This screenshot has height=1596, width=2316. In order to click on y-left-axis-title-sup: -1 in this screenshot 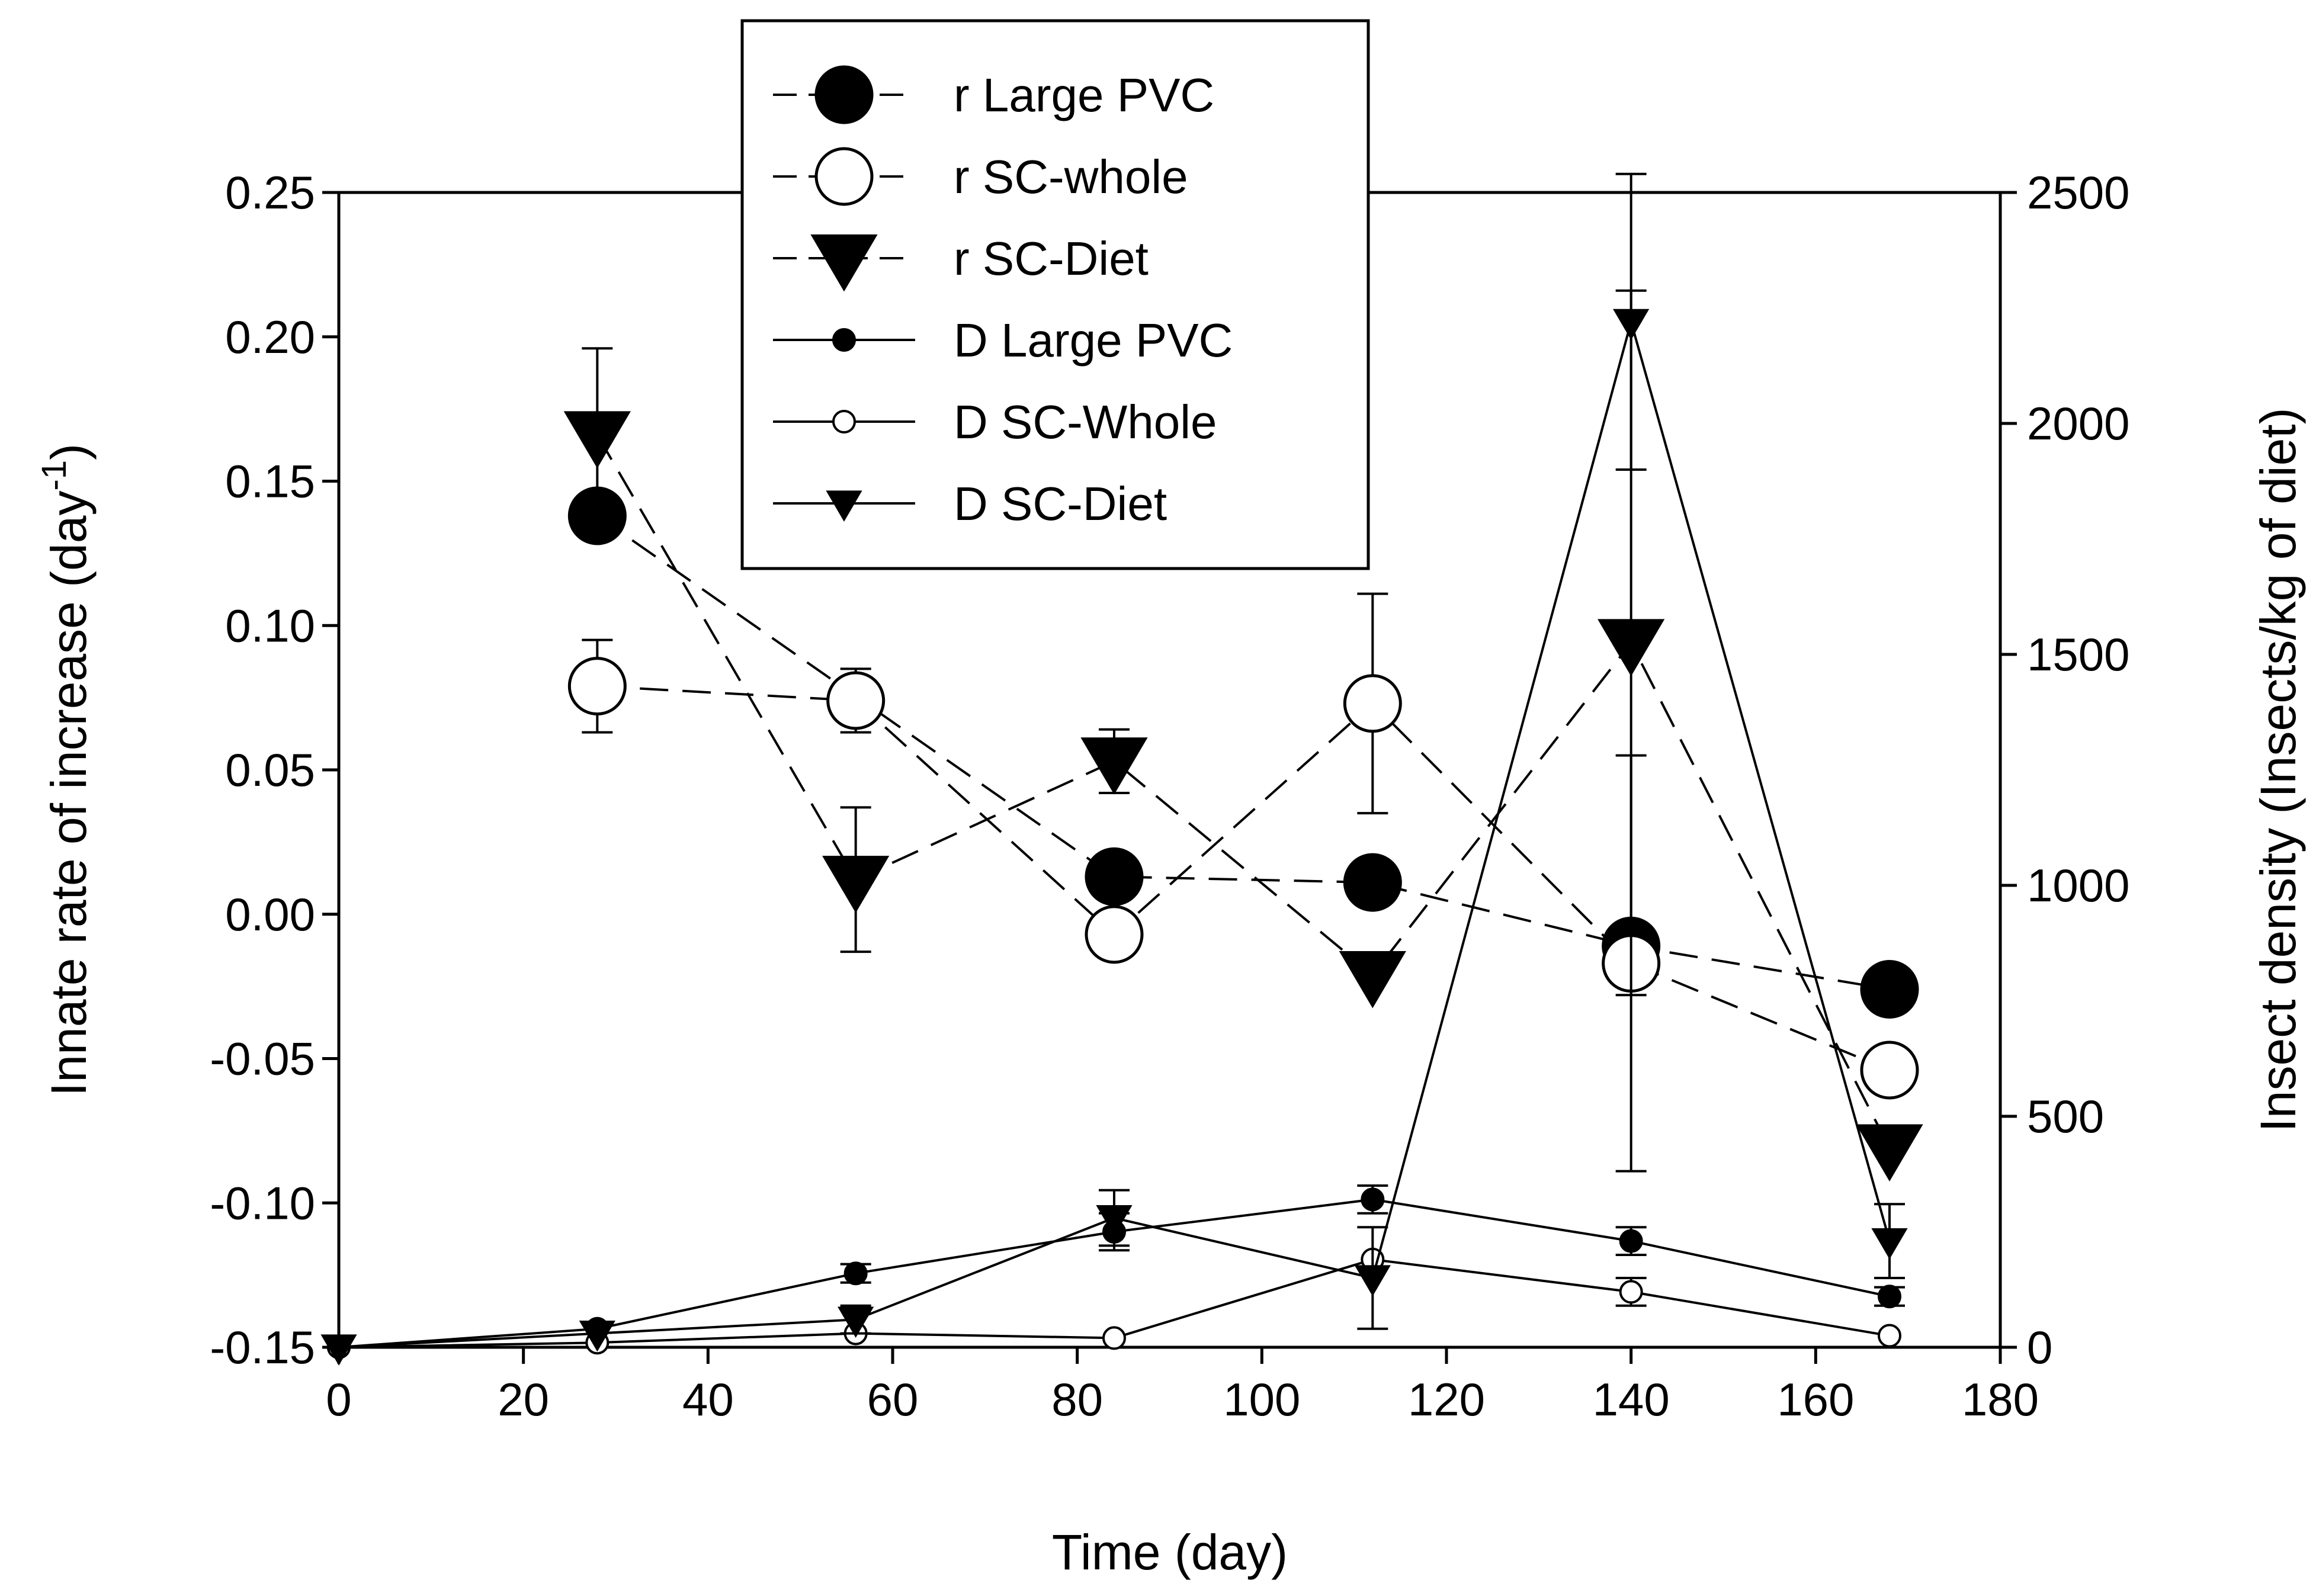, I will do `click(54, 475)`.